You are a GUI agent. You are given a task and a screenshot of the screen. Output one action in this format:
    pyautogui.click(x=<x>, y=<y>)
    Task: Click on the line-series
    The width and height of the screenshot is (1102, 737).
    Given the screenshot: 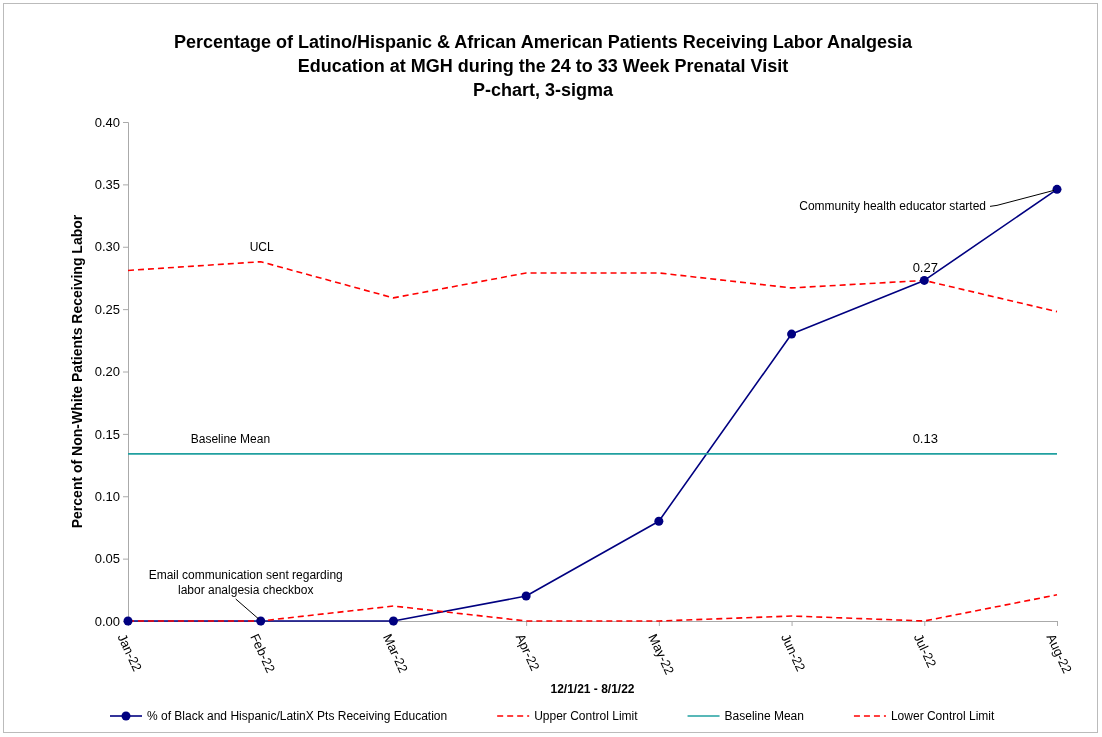 What is the action you would take?
    pyautogui.click(x=592, y=286)
    